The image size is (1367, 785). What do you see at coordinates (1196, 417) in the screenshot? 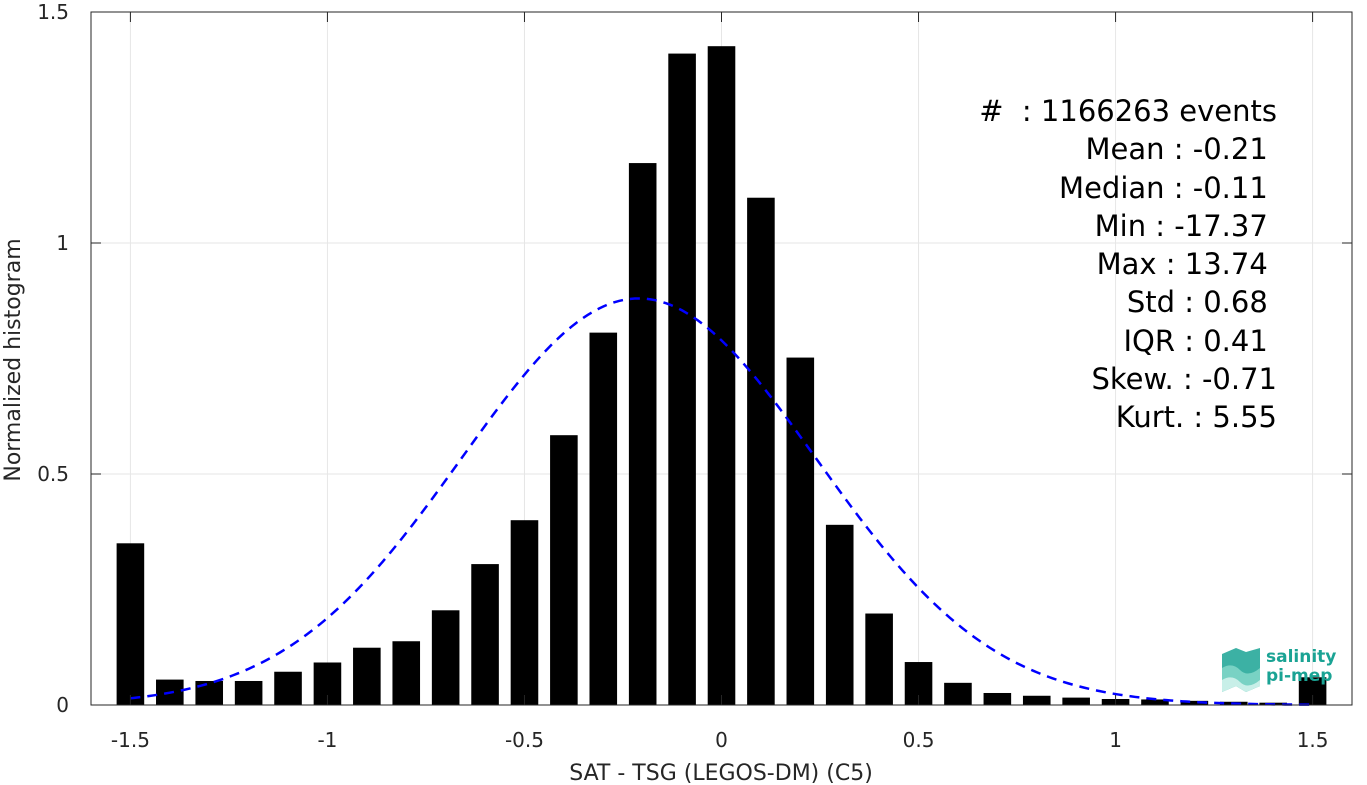
I see `stat-kurt: Kurt. : 5.55` at bounding box center [1196, 417].